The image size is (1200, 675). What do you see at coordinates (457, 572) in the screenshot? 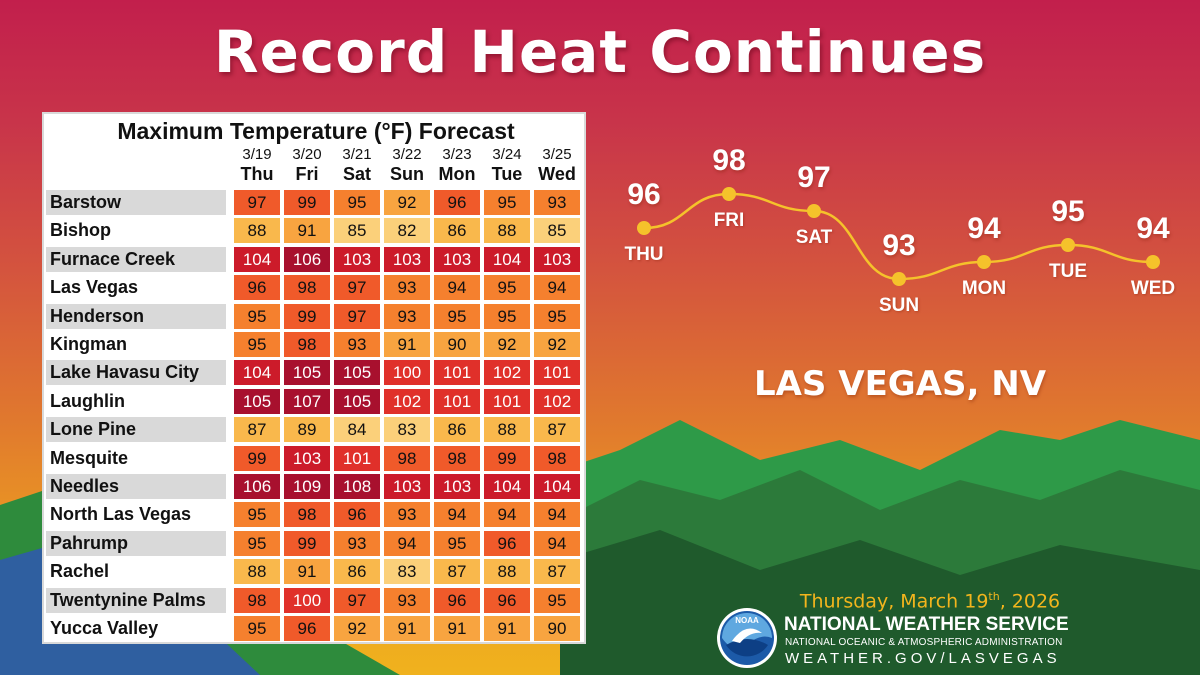
I see `temp-cell: 87` at bounding box center [457, 572].